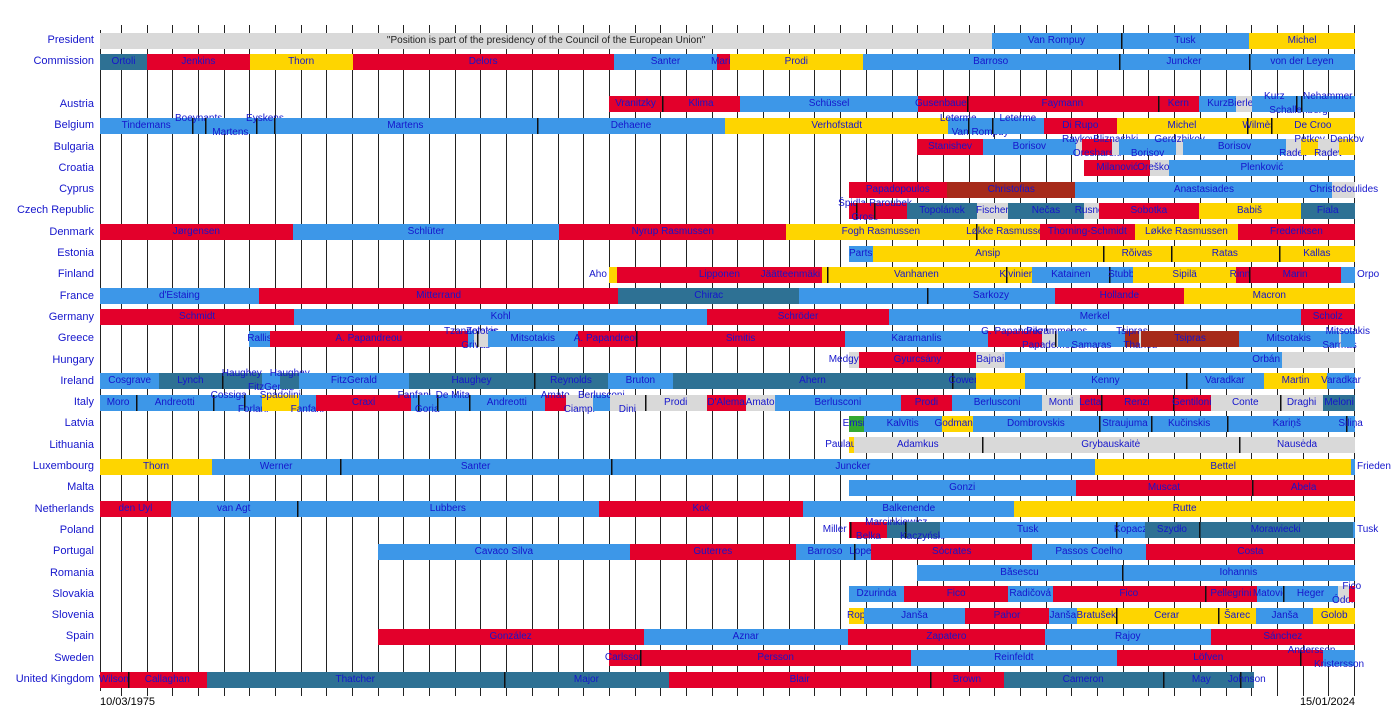 Image resolution: width=1400 pixels, height=715 pixels. What do you see at coordinates (76, 167) in the screenshot?
I see `row-label-croatia: Croatia` at bounding box center [76, 167].